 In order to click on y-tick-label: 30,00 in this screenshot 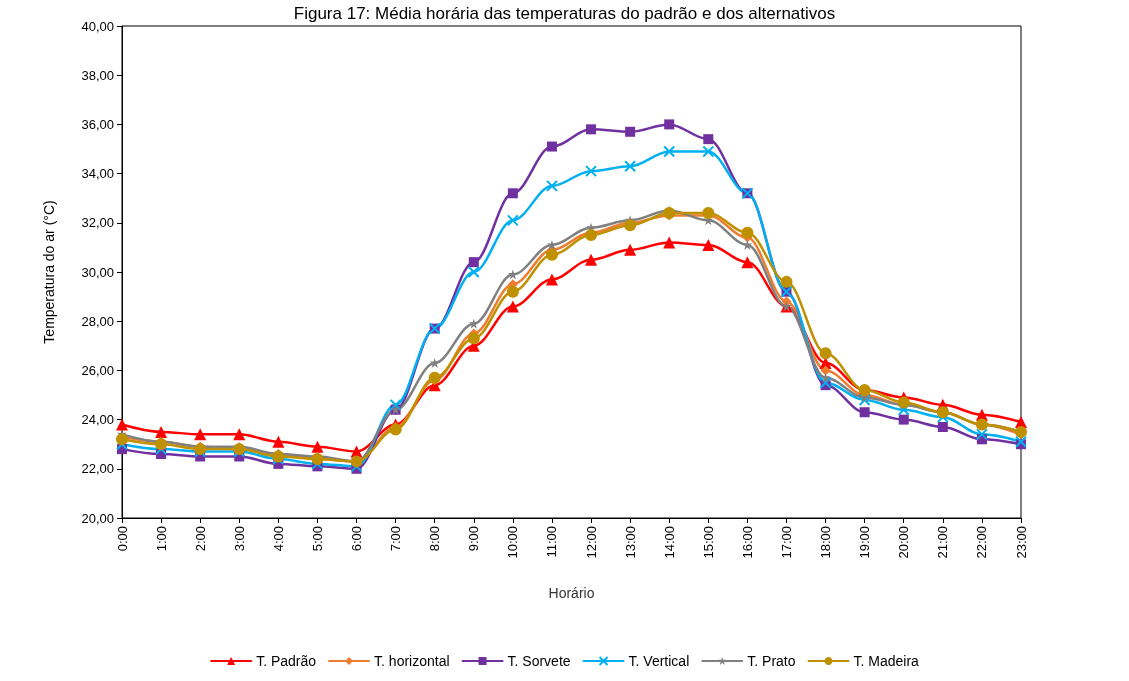, I will do `click(97, 272)`.